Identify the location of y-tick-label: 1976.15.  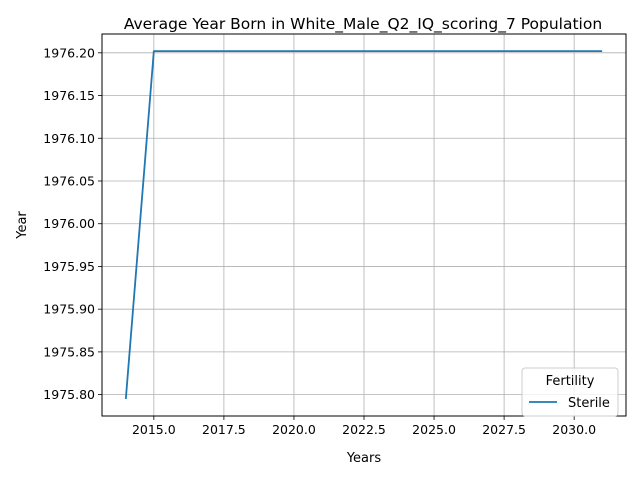
(69, 95).